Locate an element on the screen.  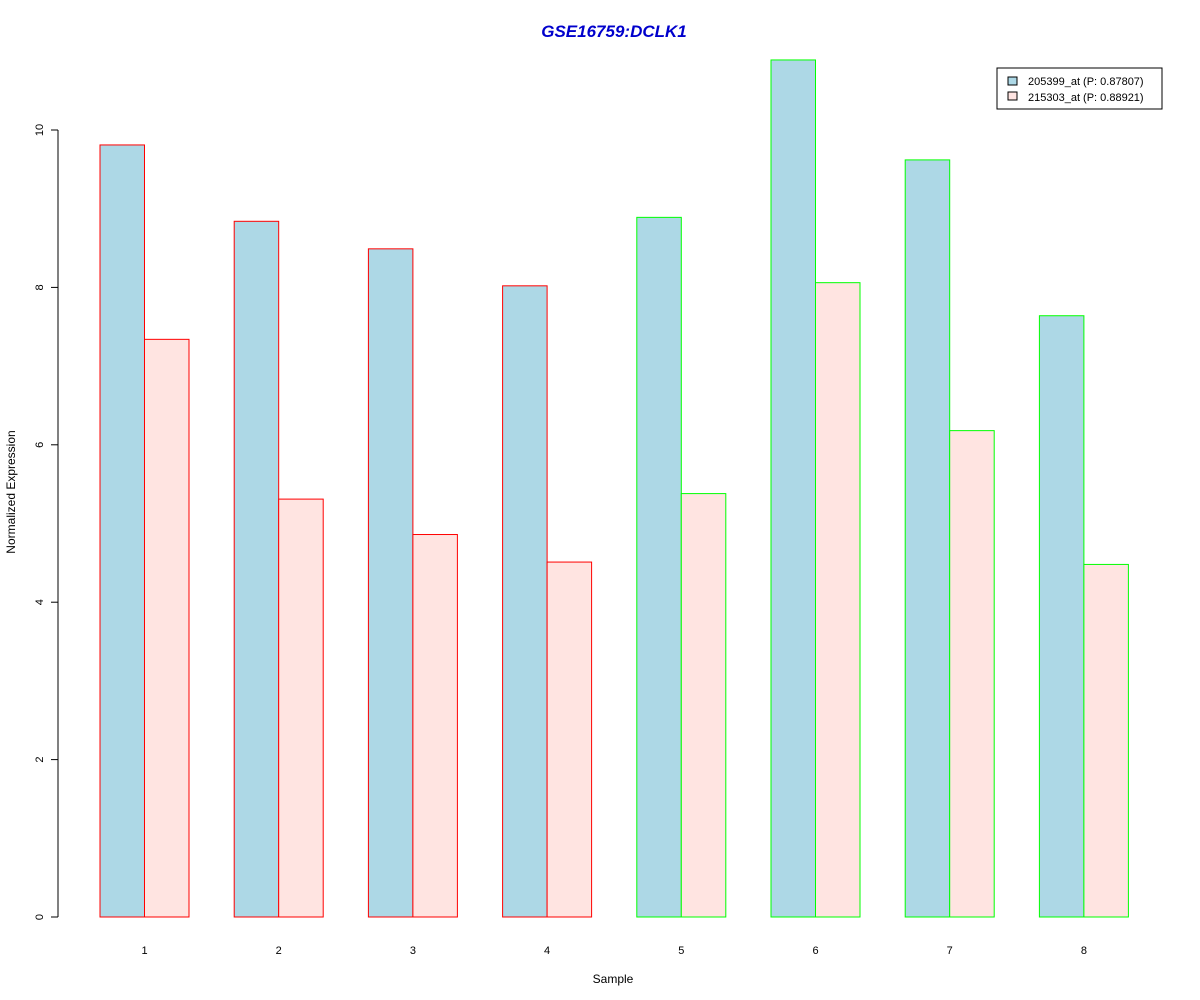
x-tick-label: 1 is located at coordinates (144, 951).